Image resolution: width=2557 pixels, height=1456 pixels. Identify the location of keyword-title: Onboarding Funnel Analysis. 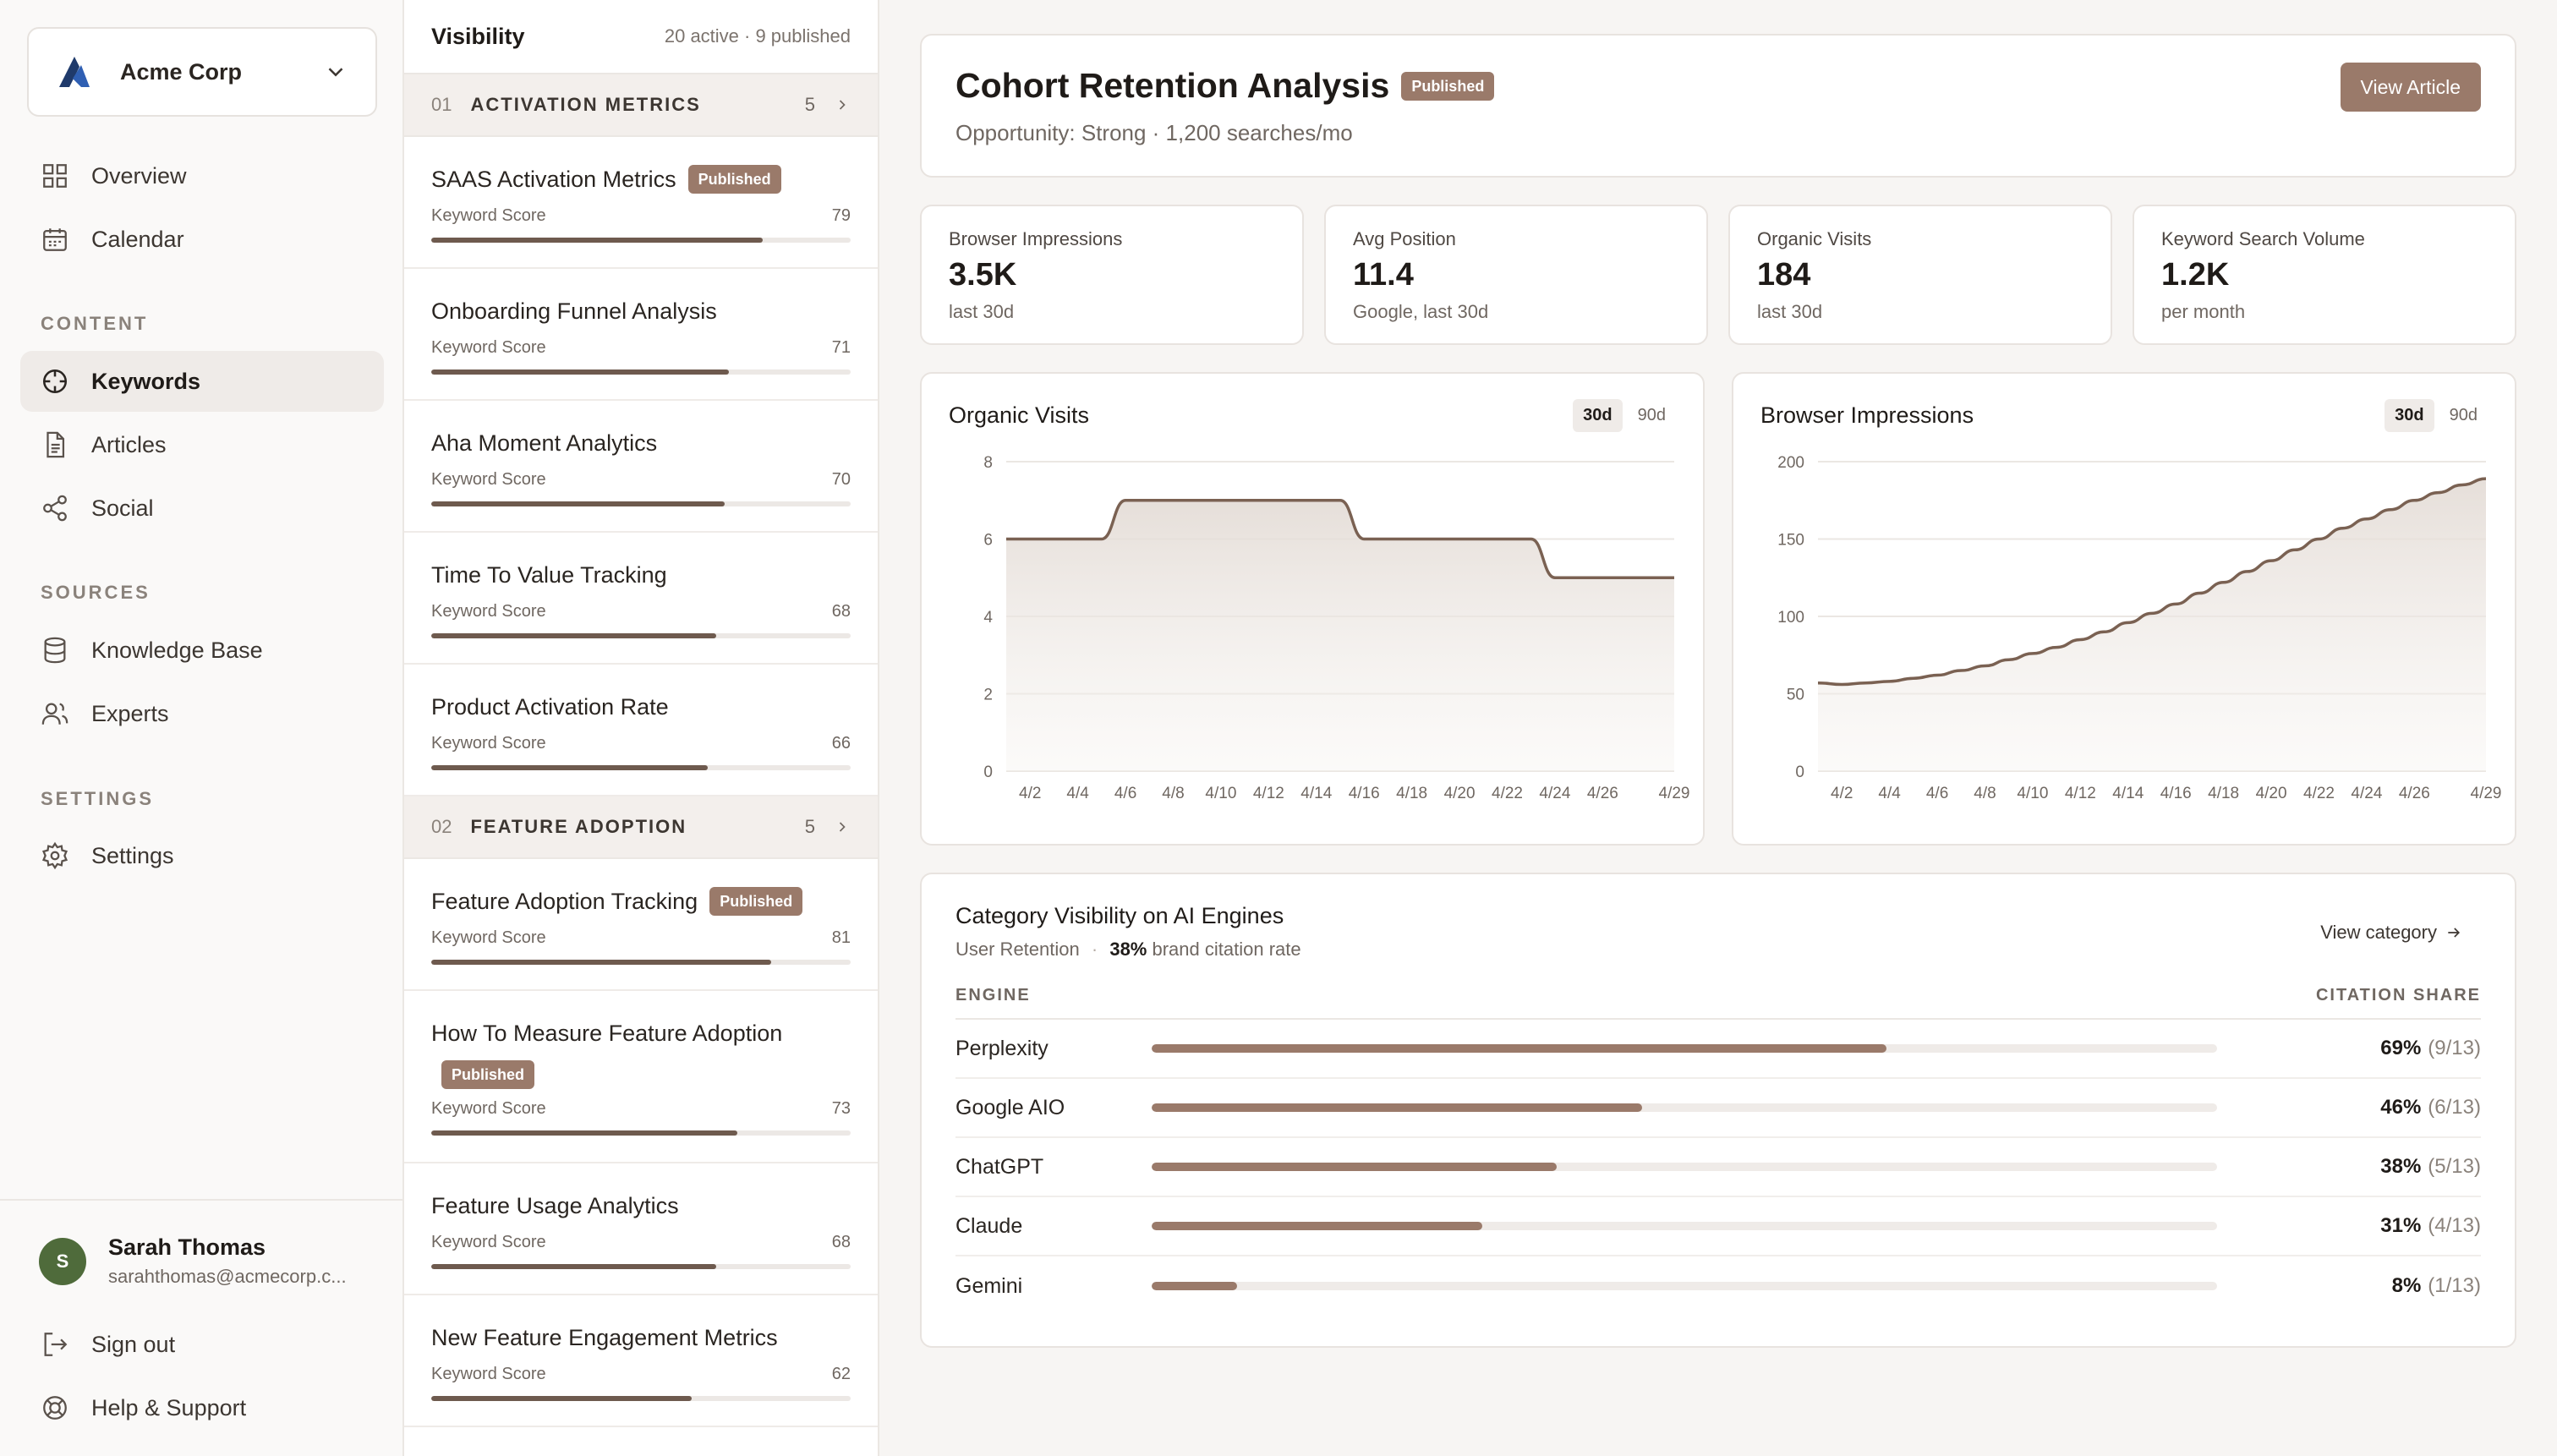
(574, 311).